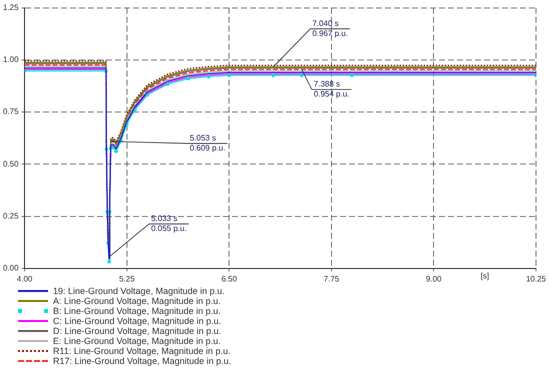 Image resolution: width=550 pixels, height=369 pixels. Describe the element at coordinates (208, 143) in the screenshot. I see `annotation: 5.053 s 0.609 p.u.` at that location.